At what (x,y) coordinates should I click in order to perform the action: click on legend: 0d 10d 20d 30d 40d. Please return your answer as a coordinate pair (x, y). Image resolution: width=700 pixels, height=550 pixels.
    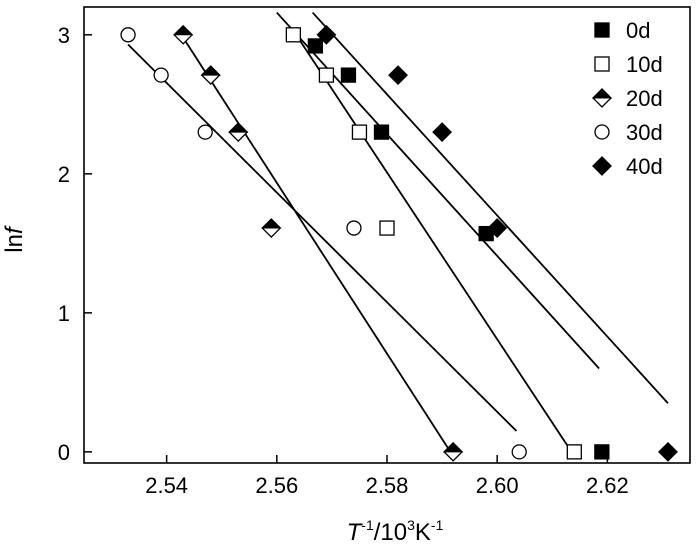
    Looking at the image, I should click on (627, 98).